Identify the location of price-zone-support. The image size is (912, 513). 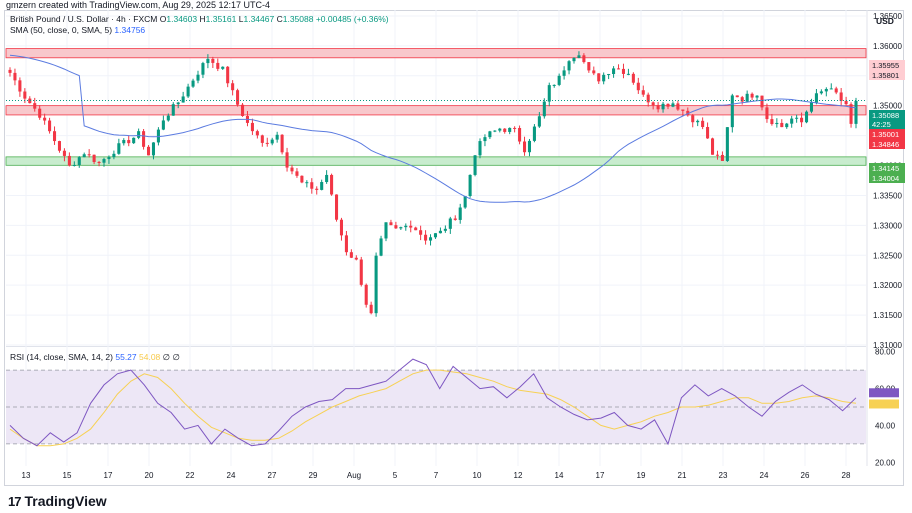
(436, 161).